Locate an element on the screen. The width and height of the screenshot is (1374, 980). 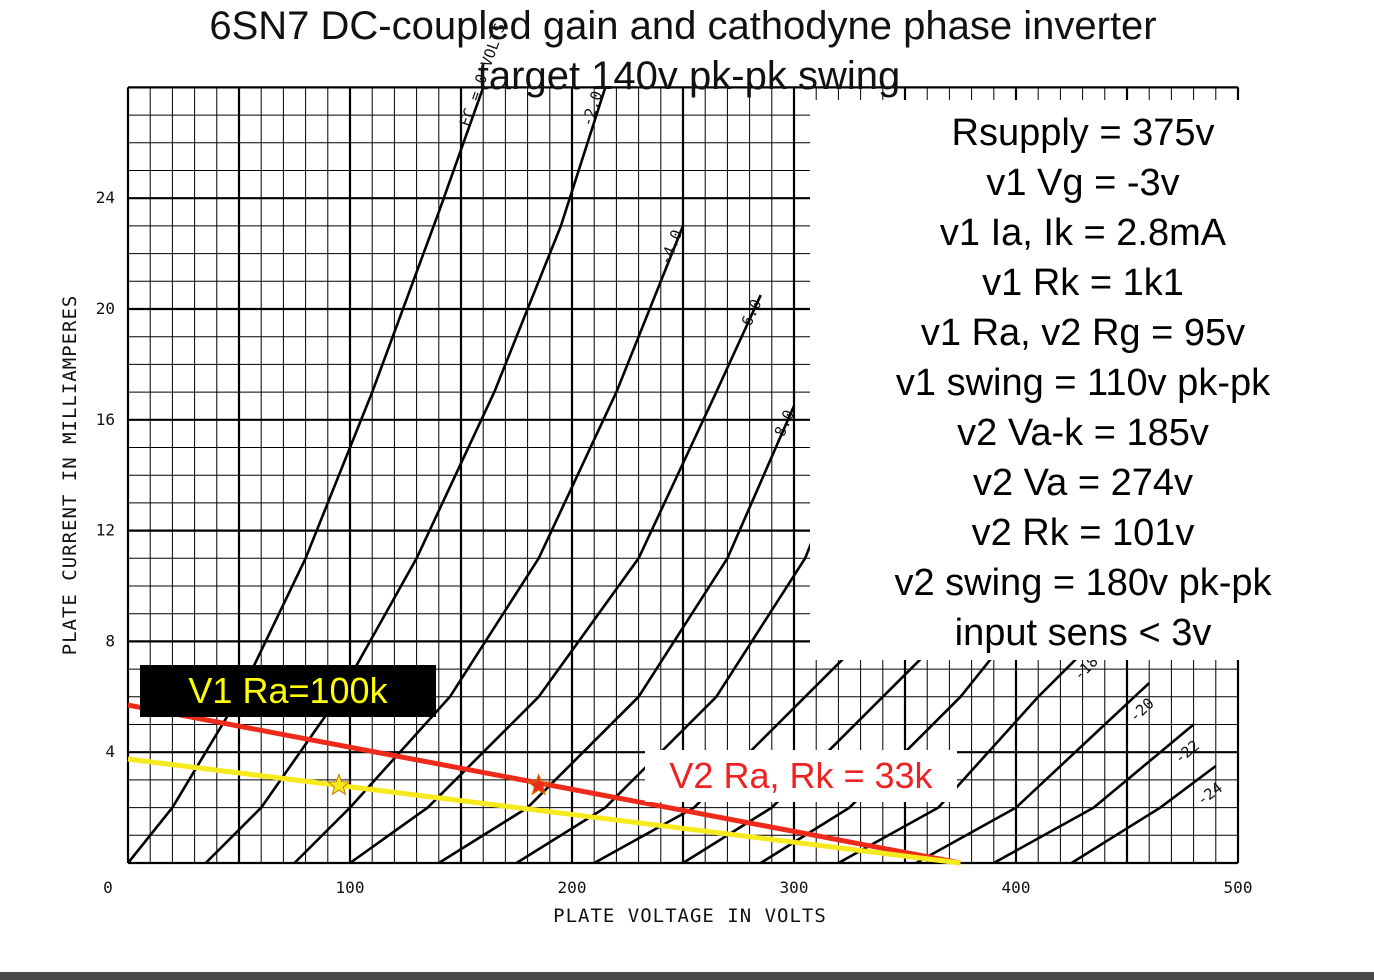
param-v1-ra-v2-rg: v1 Ra, v2 Rg = 95v is located at coordinates (1083, 333).